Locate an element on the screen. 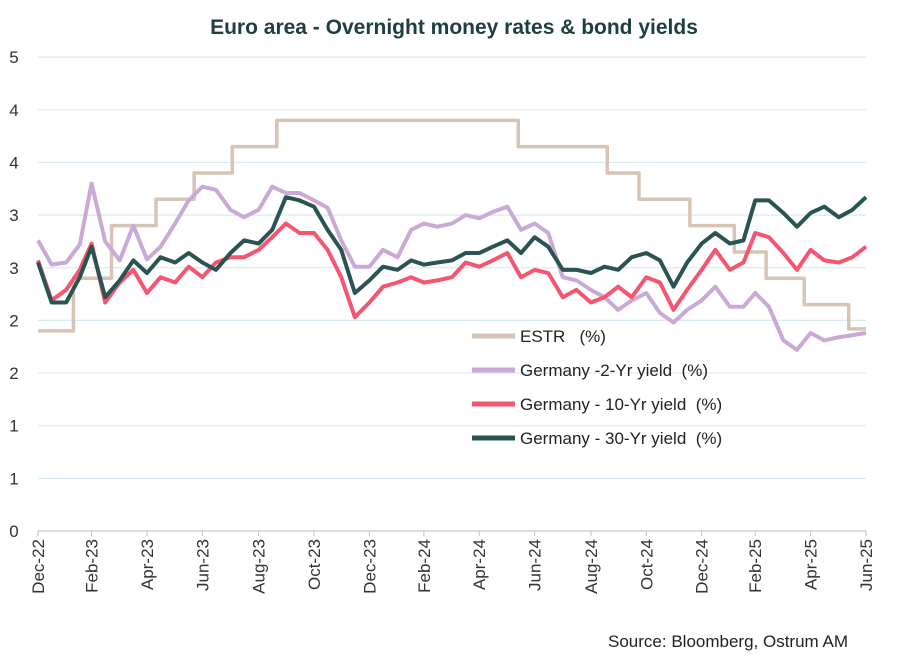 The image size is (908, 670). legend-label: Germany - 30-Yr yield (%) is located at coordinates (621, 438).